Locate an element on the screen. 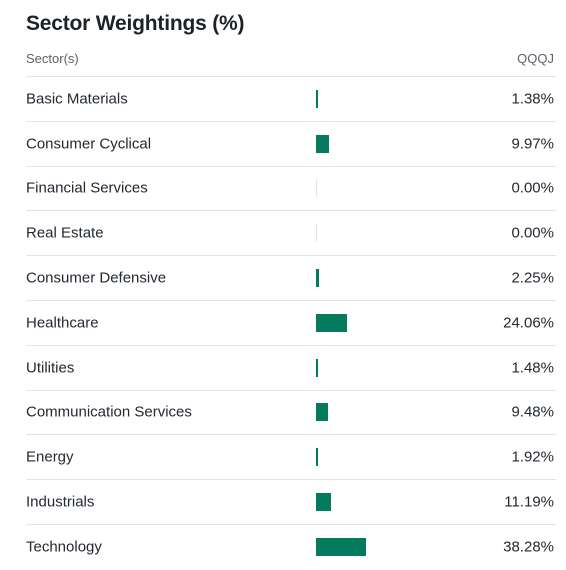 The height and width of the screenshot is (570, 566). weight-value: 2.25% is located at coordinates (532, 278).